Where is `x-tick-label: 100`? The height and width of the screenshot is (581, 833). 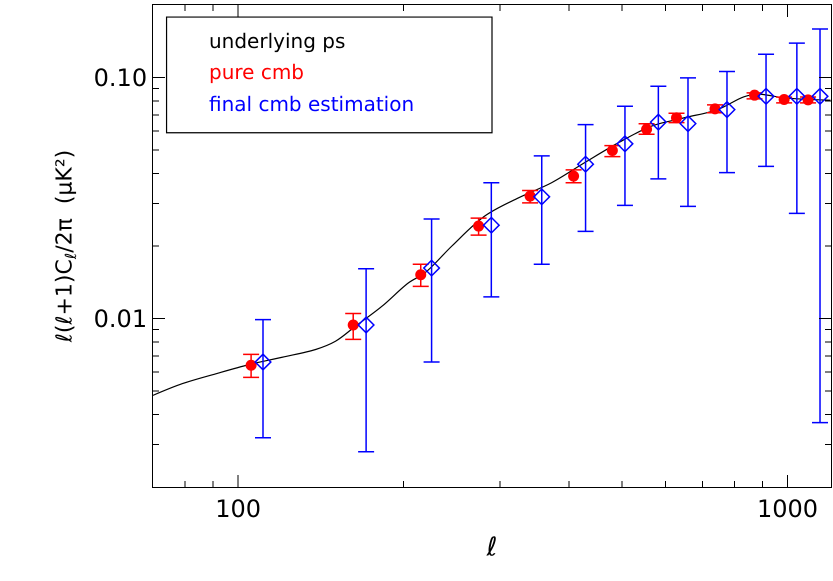 x-tick-label: 100 is located at coordinates (238, 508).